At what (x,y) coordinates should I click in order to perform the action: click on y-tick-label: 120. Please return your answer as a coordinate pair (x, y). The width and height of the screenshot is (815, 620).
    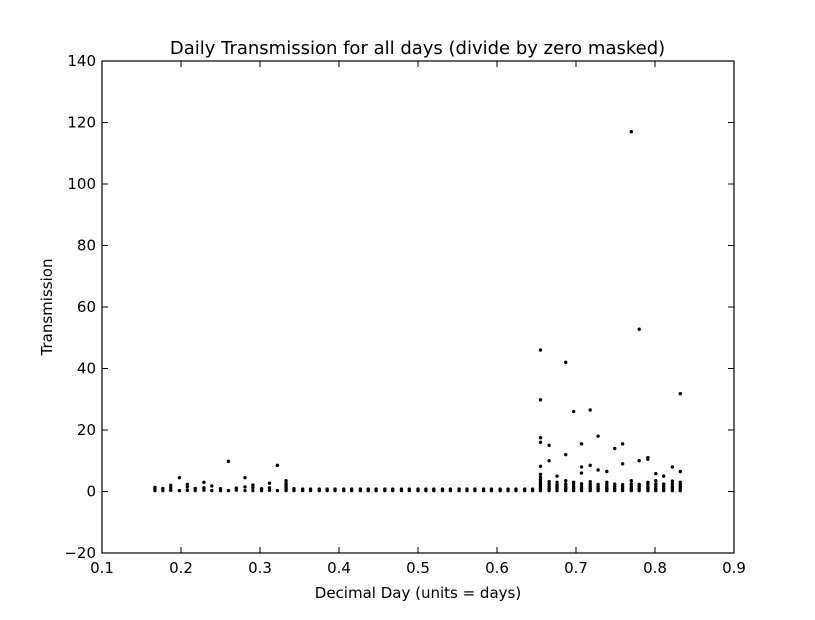
    Looking at the image, I should click on (81, 123).